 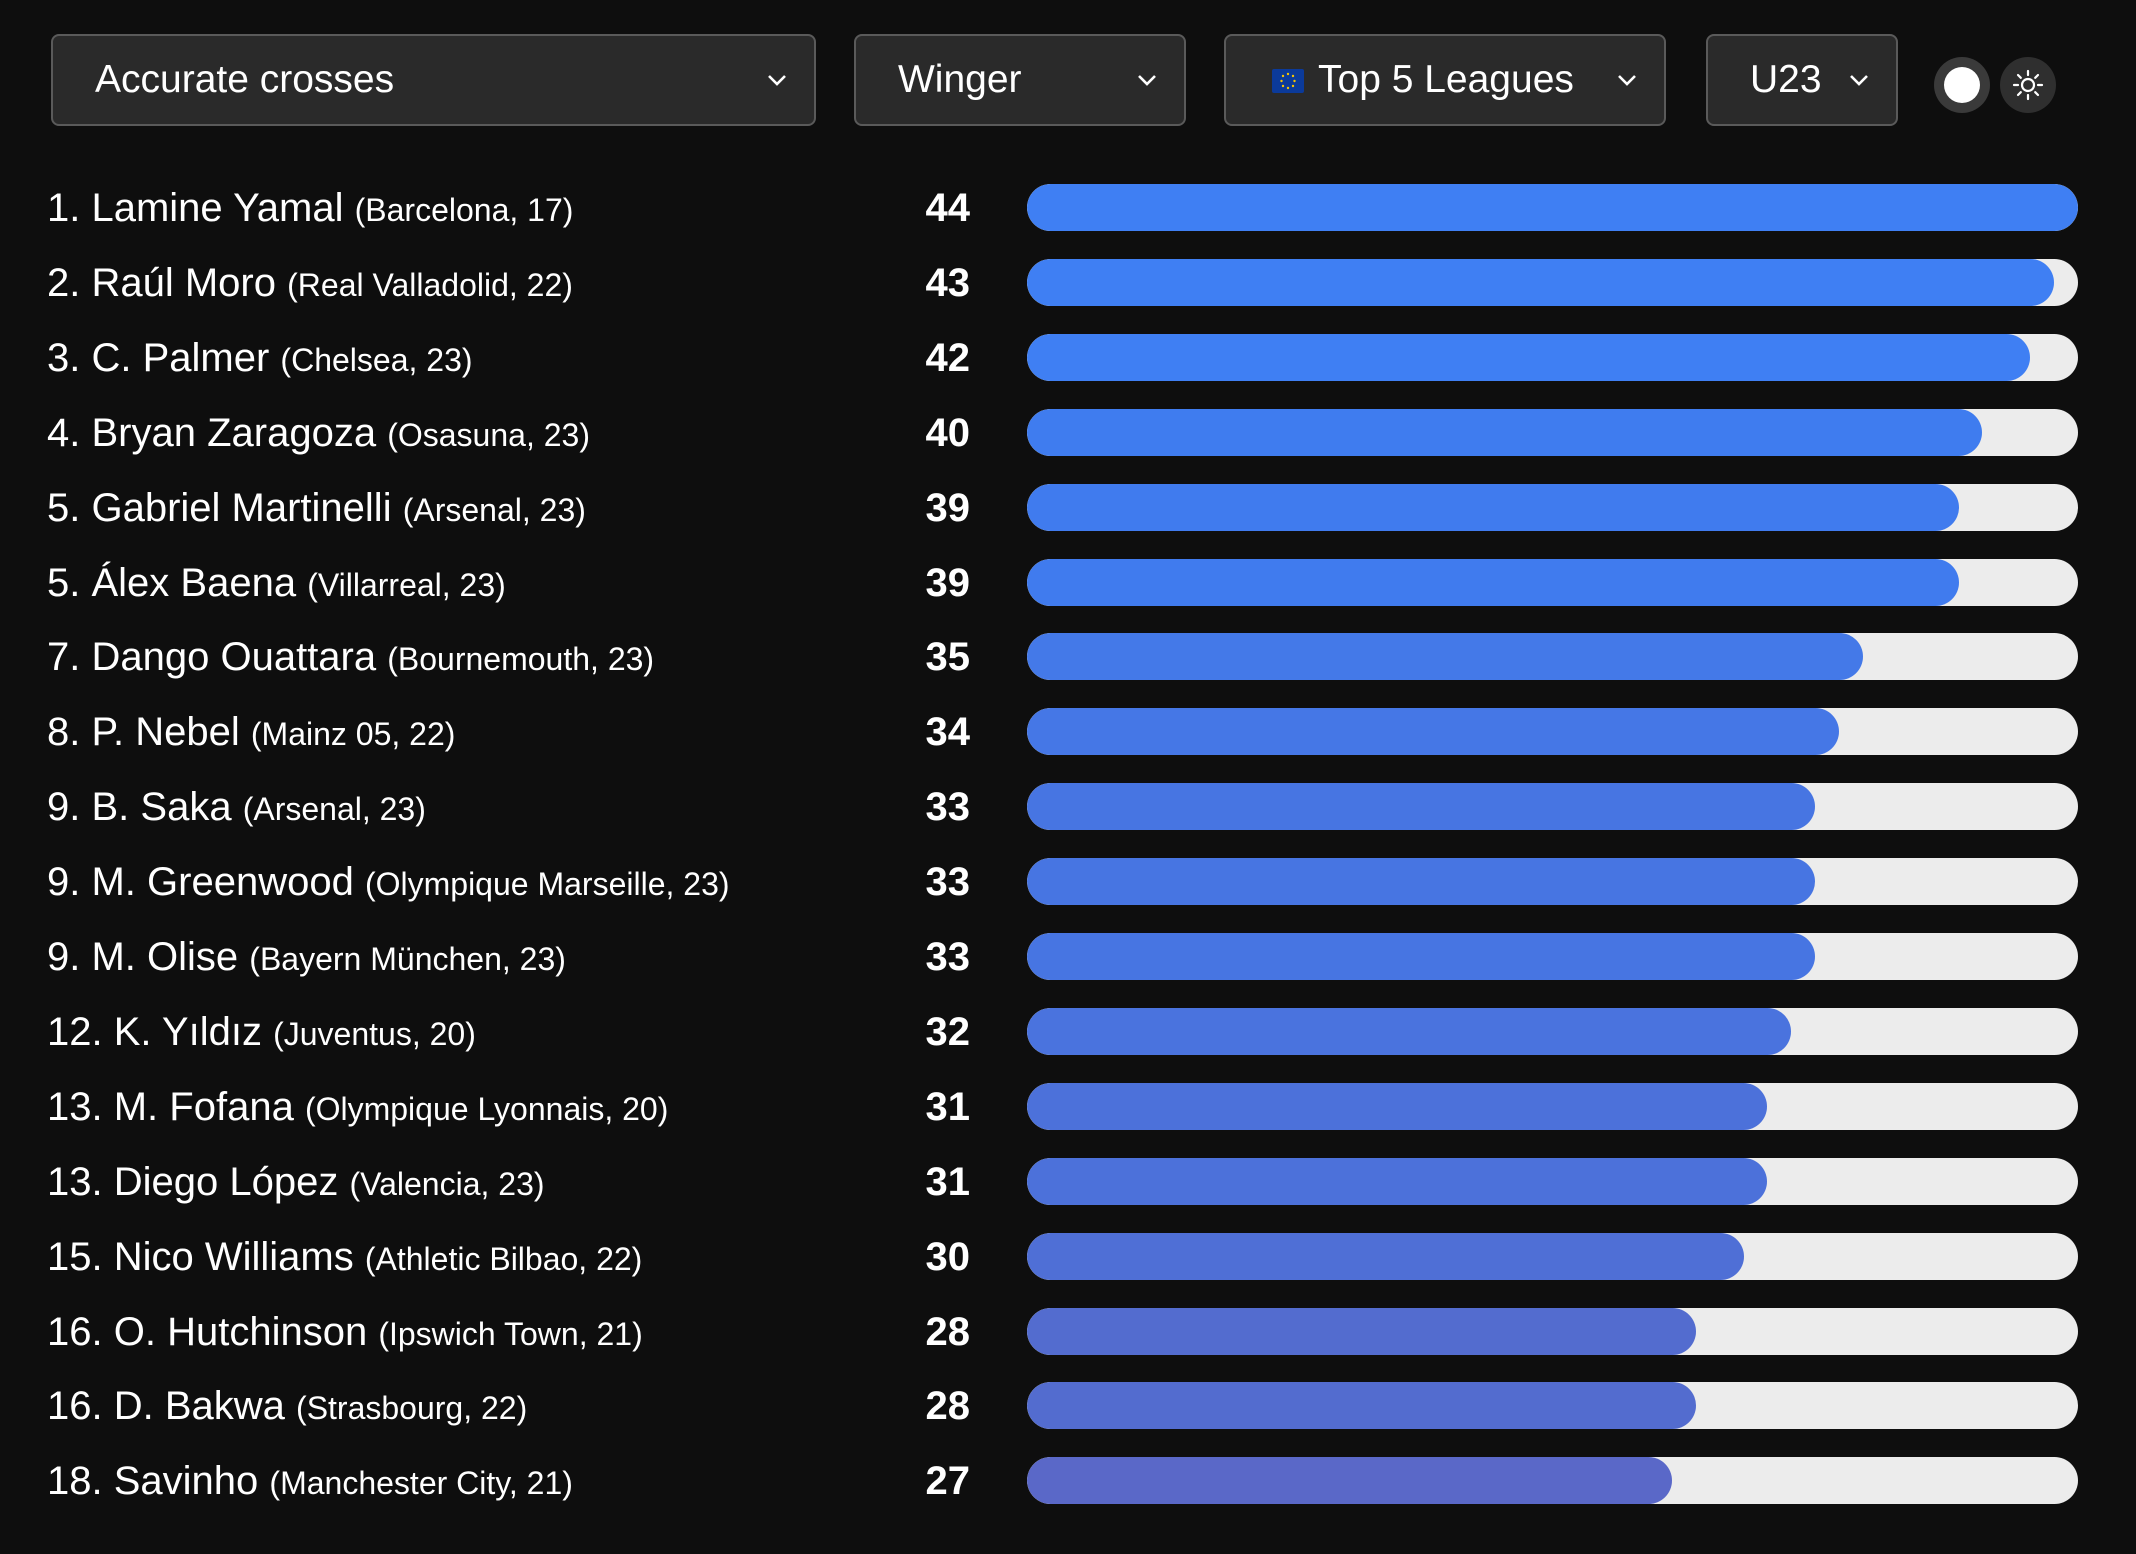 What do you see at coordinates (75, 1332) in the screenshot?
I see `player-rank: 16.` at bounding box center [75, 1332].